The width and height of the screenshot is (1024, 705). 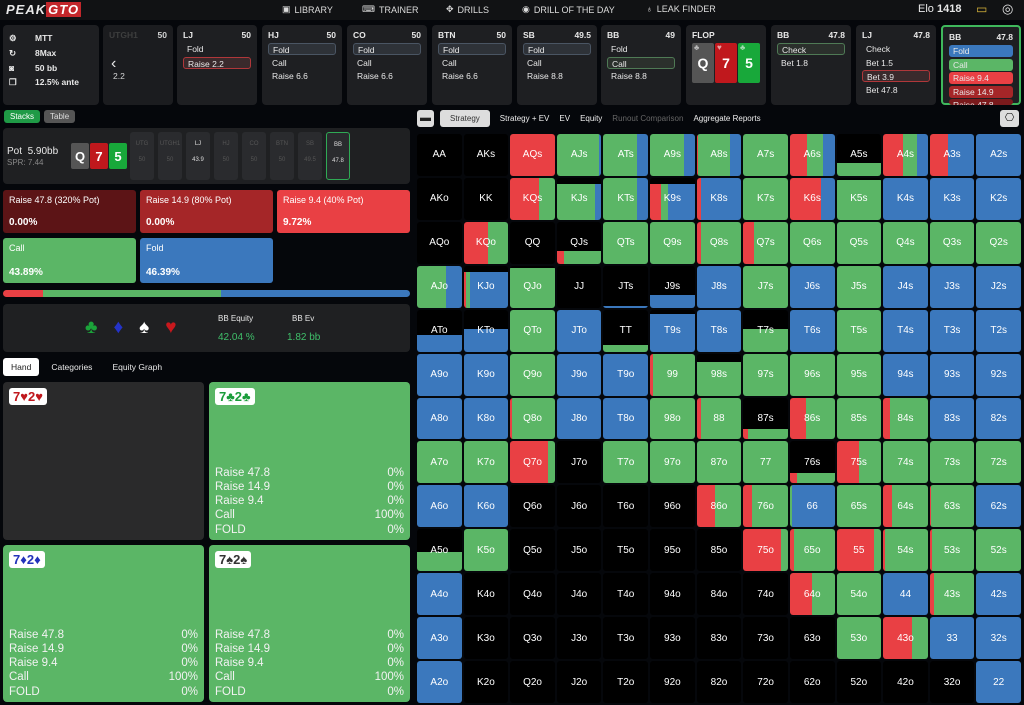 I want to click on hand-cell-95o: 95o, so click(x=672, y=550).